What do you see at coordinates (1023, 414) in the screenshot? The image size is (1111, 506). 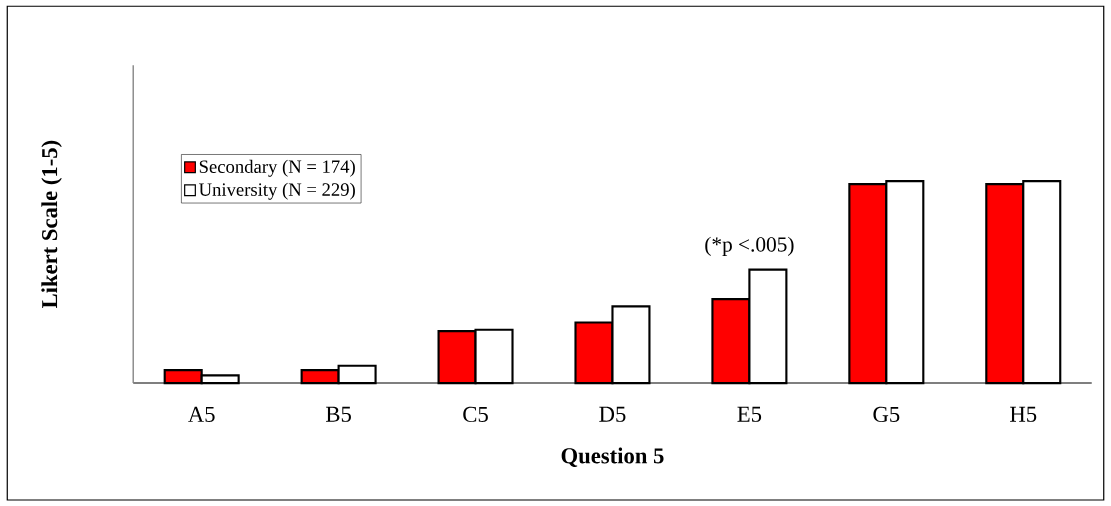 I see `x-tick-label: H5` at bounding box center [1023, 414].